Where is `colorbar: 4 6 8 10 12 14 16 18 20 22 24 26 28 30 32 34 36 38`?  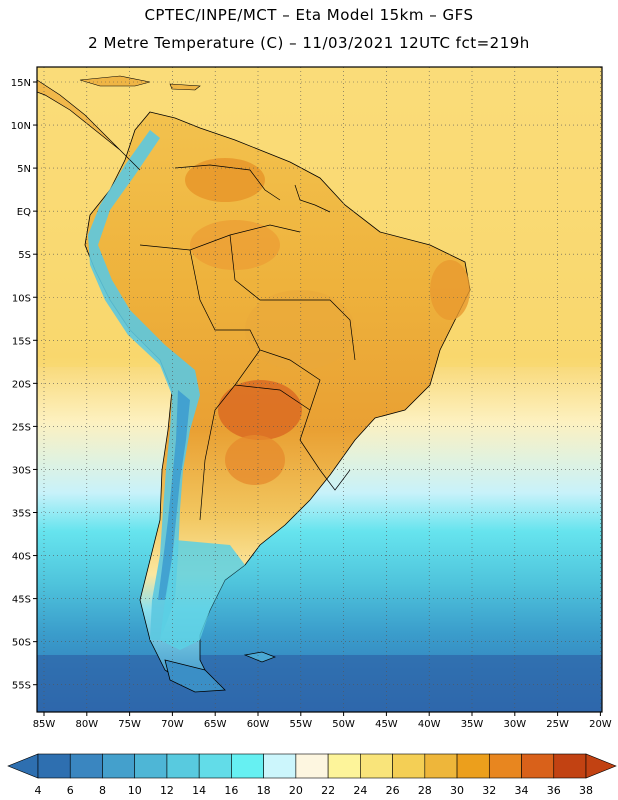 colorbar: 4 6 8 10 12 14 16 18 20 22 24 26 28 30 32 34 36 38 is located at coordinates (312, 775).